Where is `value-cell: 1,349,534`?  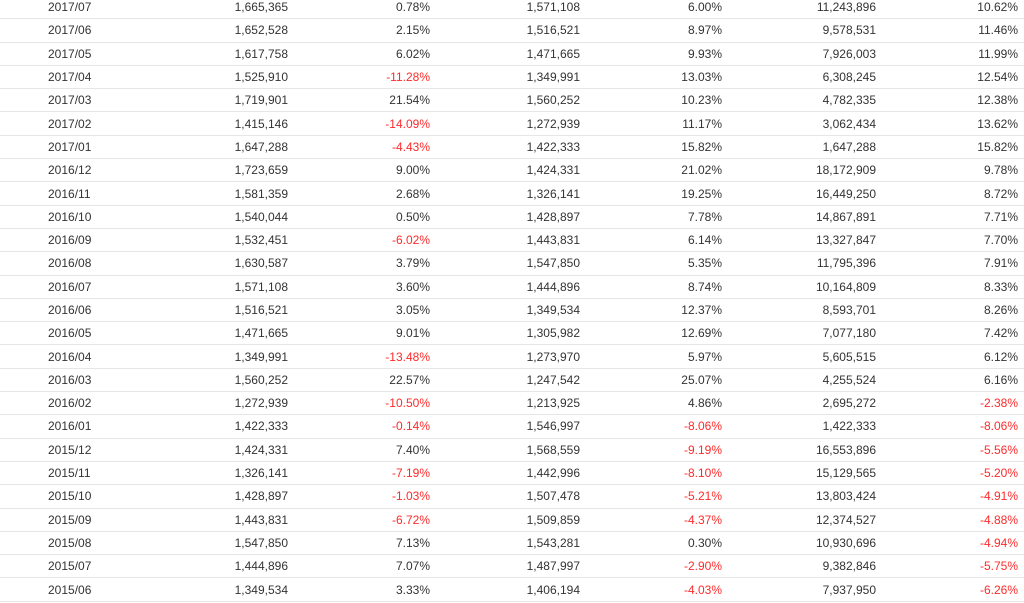
value-cell: 1,349,534 is located at coordinates (215, 589).